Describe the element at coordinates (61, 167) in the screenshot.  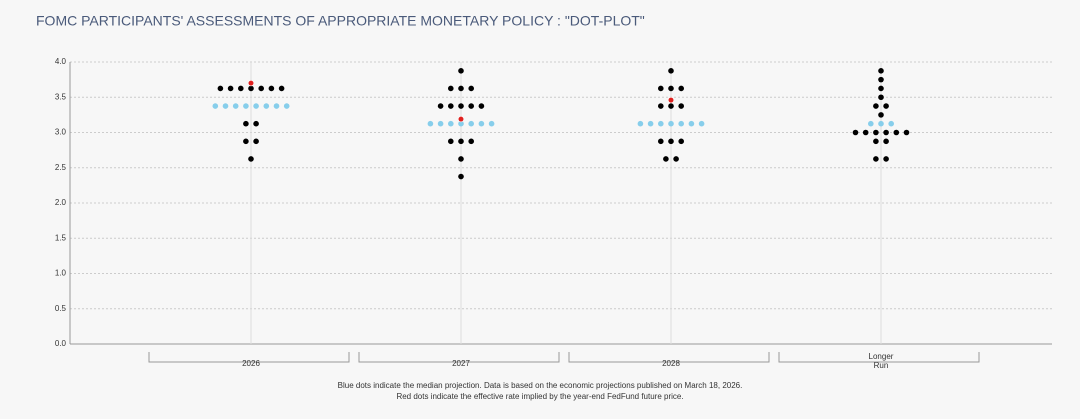
I see `y-tick-label: 2.5` at that location.